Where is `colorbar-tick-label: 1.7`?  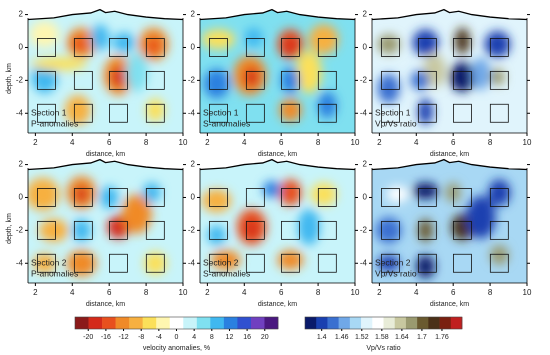
colorbar-tick-label: 1.7 is located at coordinates (422, 337).